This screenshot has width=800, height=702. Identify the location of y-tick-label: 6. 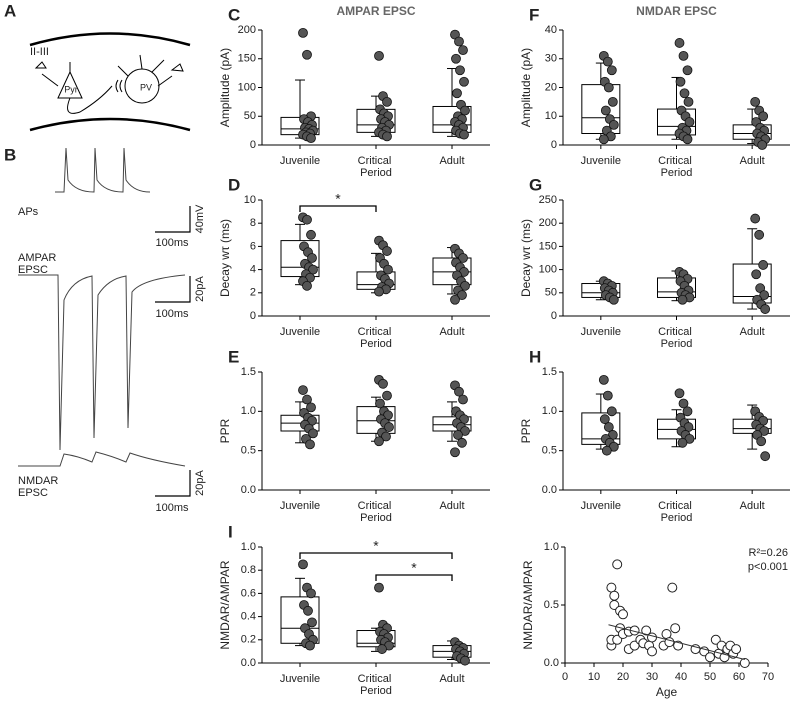
(253, 246).